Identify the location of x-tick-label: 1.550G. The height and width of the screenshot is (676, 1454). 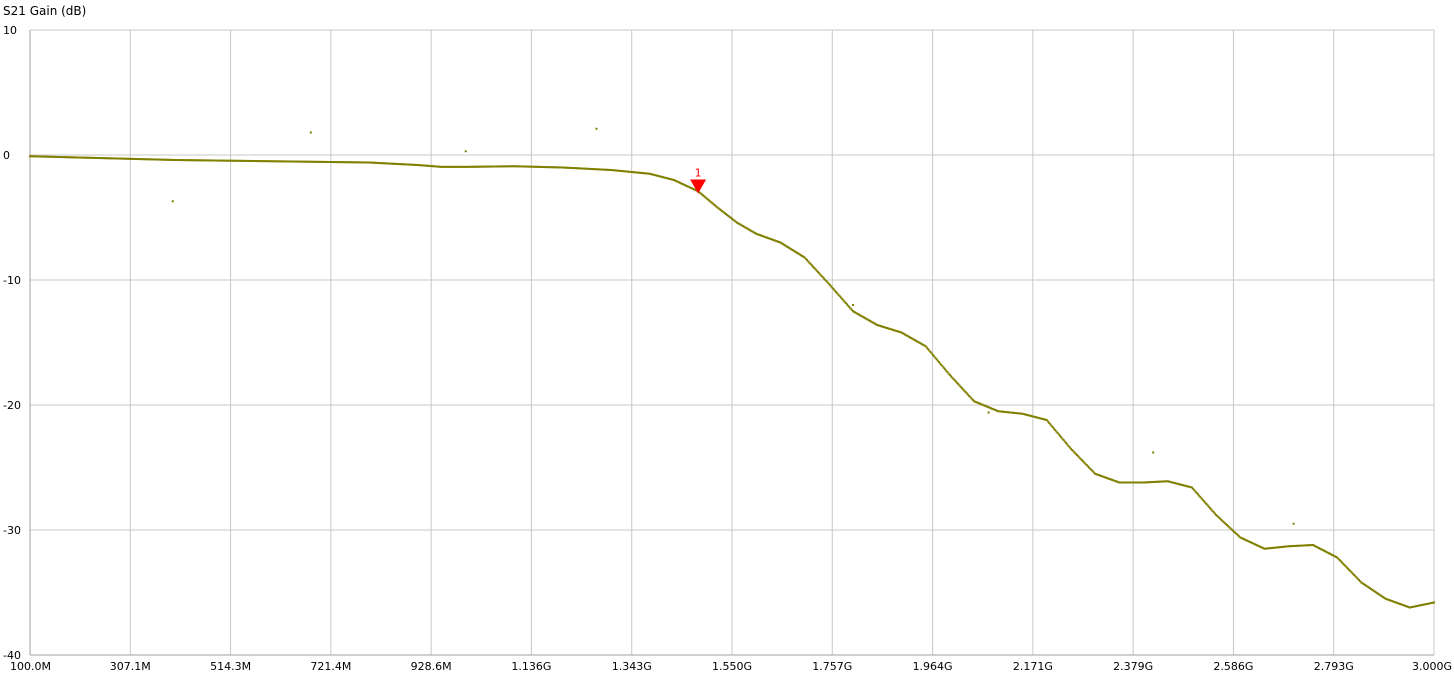
(732, 666).